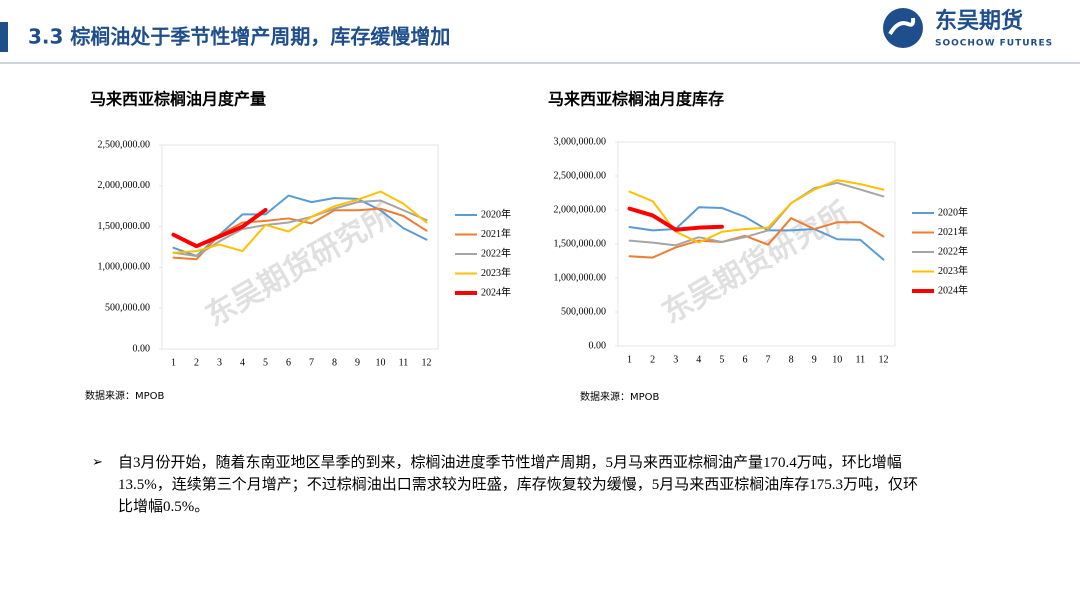 This screenshot has width=1080, height=608. What do you see at coordinates (994, 44) in the screenshot?
I see `logo-sub: SOOCHOW FUTURES` at bounding box center [994, 44].